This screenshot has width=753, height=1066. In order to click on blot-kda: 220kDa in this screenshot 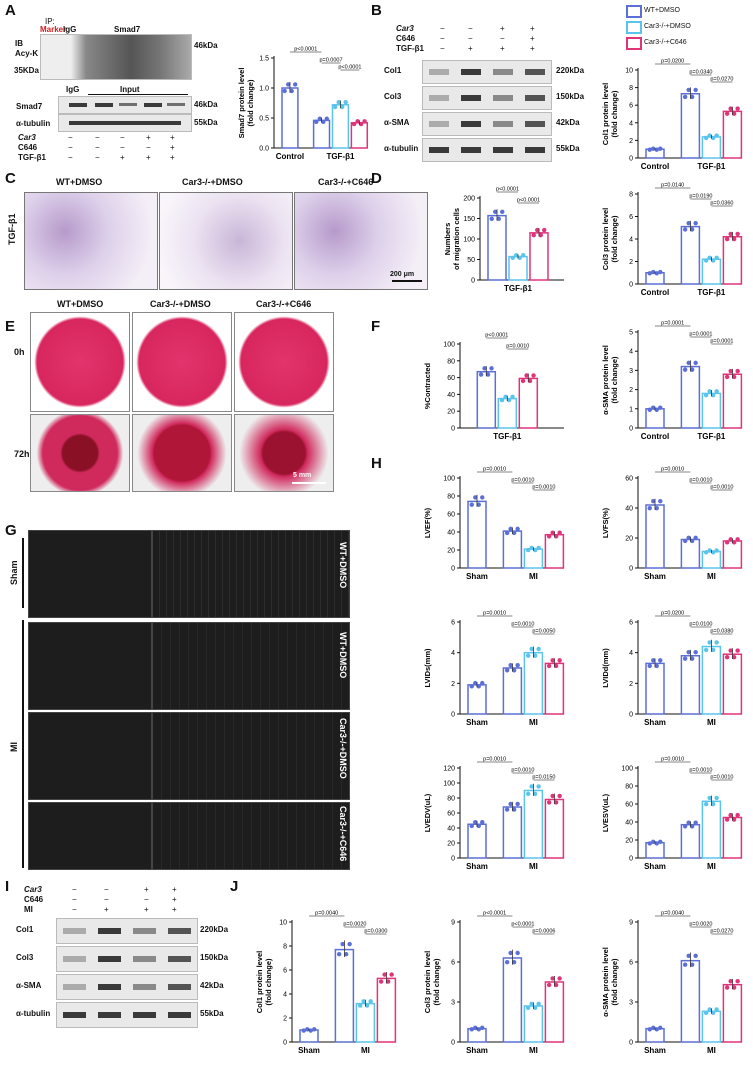, I will do `click(214, 929)`.